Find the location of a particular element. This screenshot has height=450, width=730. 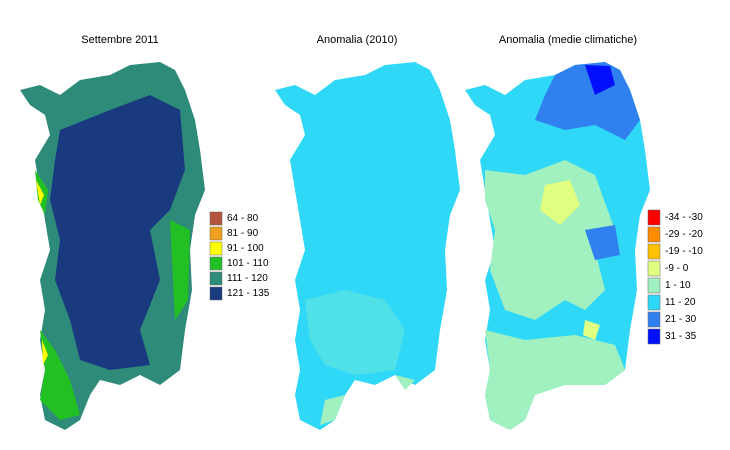

legend-label: 91 - 100 is located at coordinates (245, 248).